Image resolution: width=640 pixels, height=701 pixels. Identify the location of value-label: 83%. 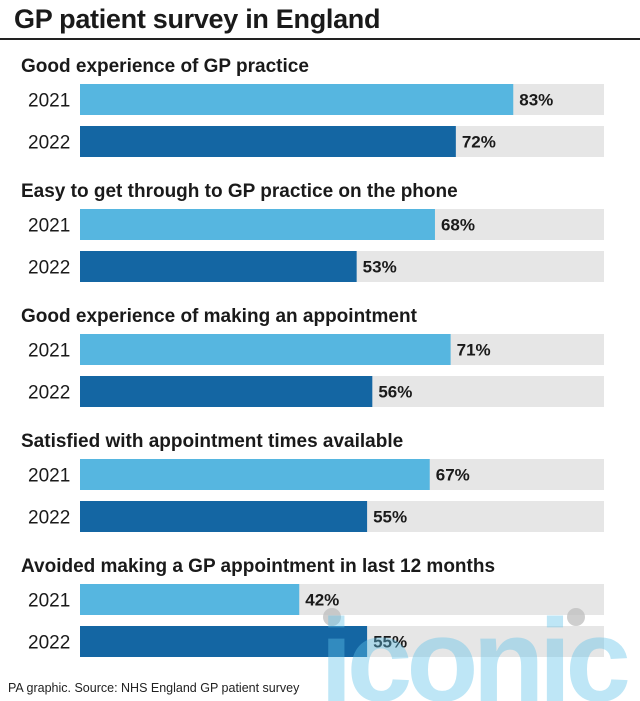
(536, 100).